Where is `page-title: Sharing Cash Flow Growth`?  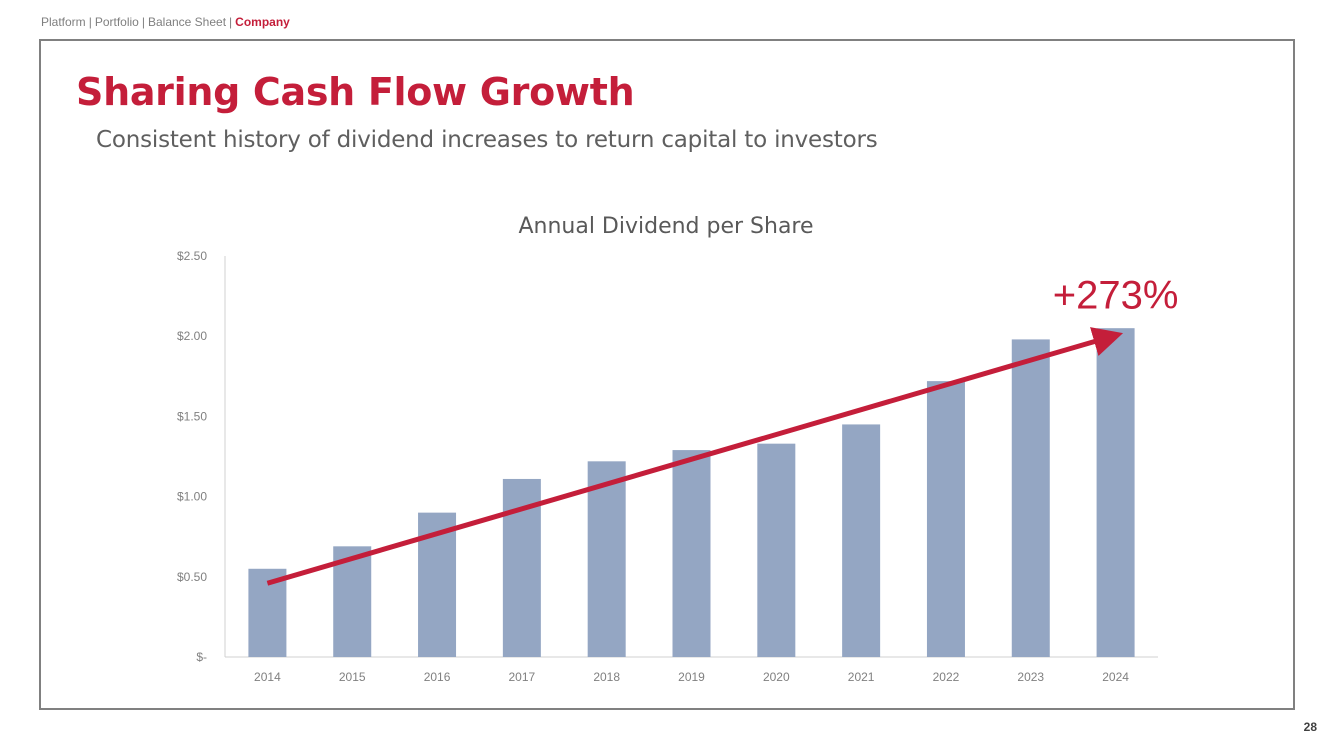 page-title: Sharing Cash Flow Growth is located at coordinates (355, 92).